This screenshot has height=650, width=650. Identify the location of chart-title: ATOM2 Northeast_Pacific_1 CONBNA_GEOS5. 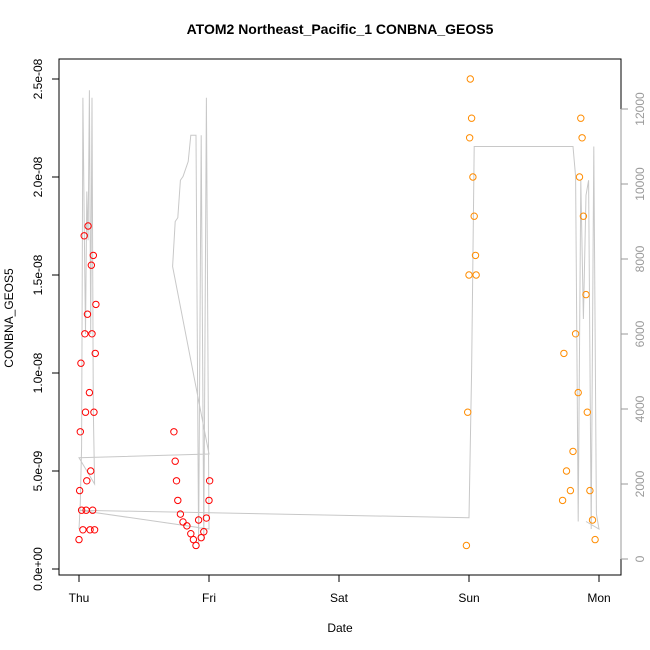
(340, 29).